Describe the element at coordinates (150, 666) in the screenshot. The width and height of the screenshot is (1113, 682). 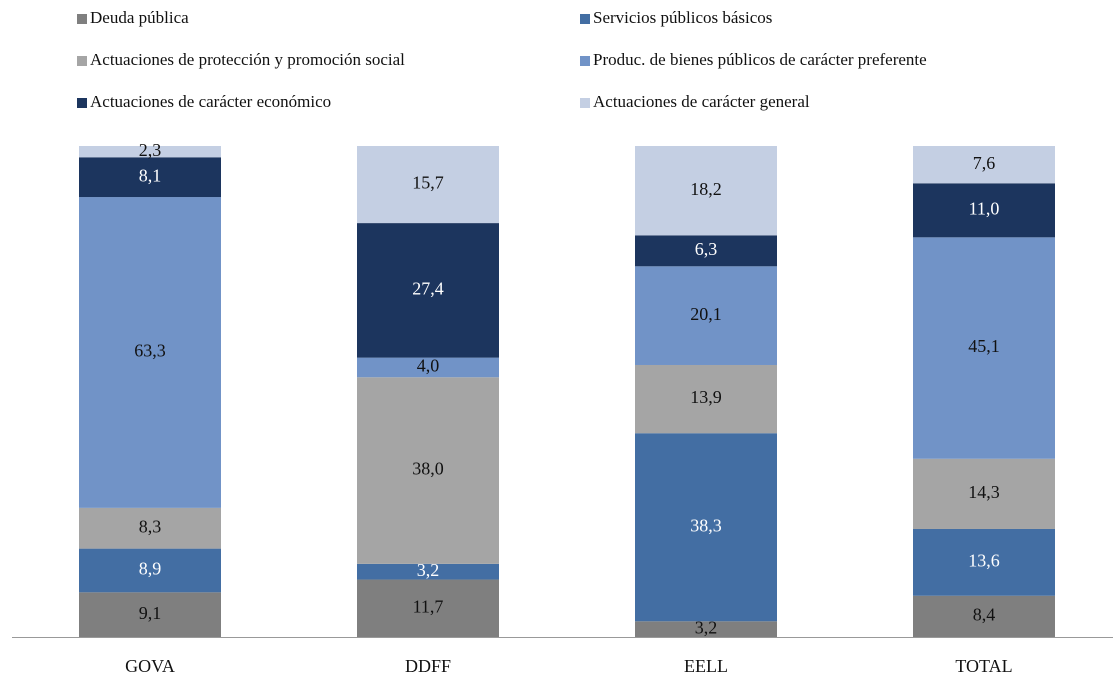
I see `x-tick-label: GOVA` at that location.